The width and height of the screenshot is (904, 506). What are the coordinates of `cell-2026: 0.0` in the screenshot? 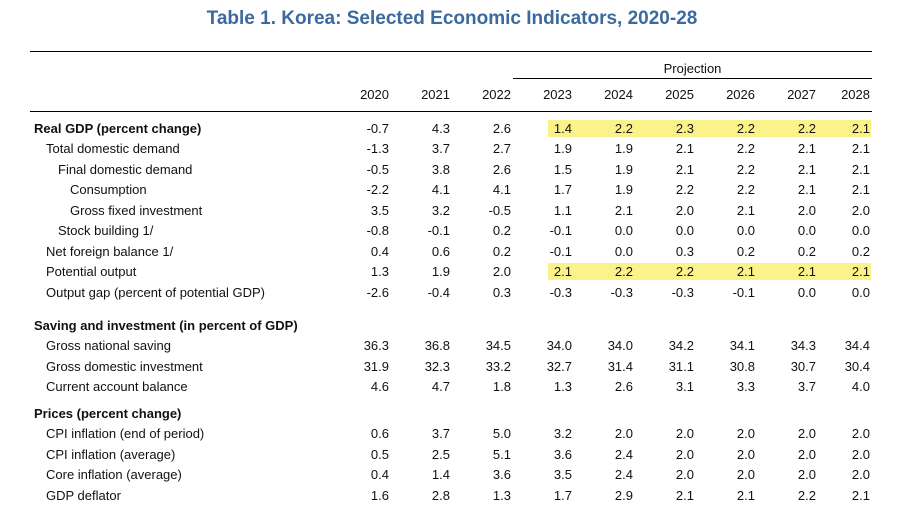 It's located at (745, 230).